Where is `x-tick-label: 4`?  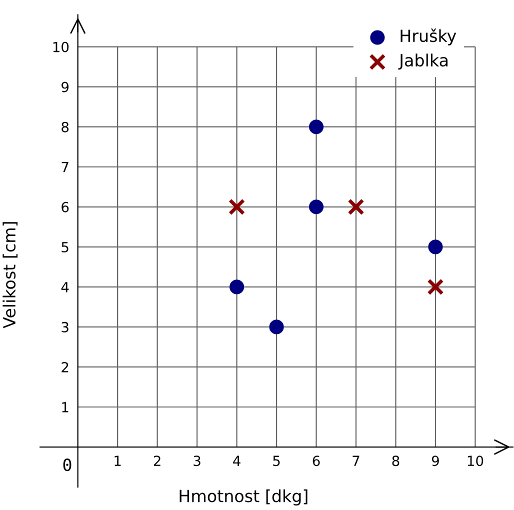 x-tick-label: 4 is located at coordinates (236, 461).